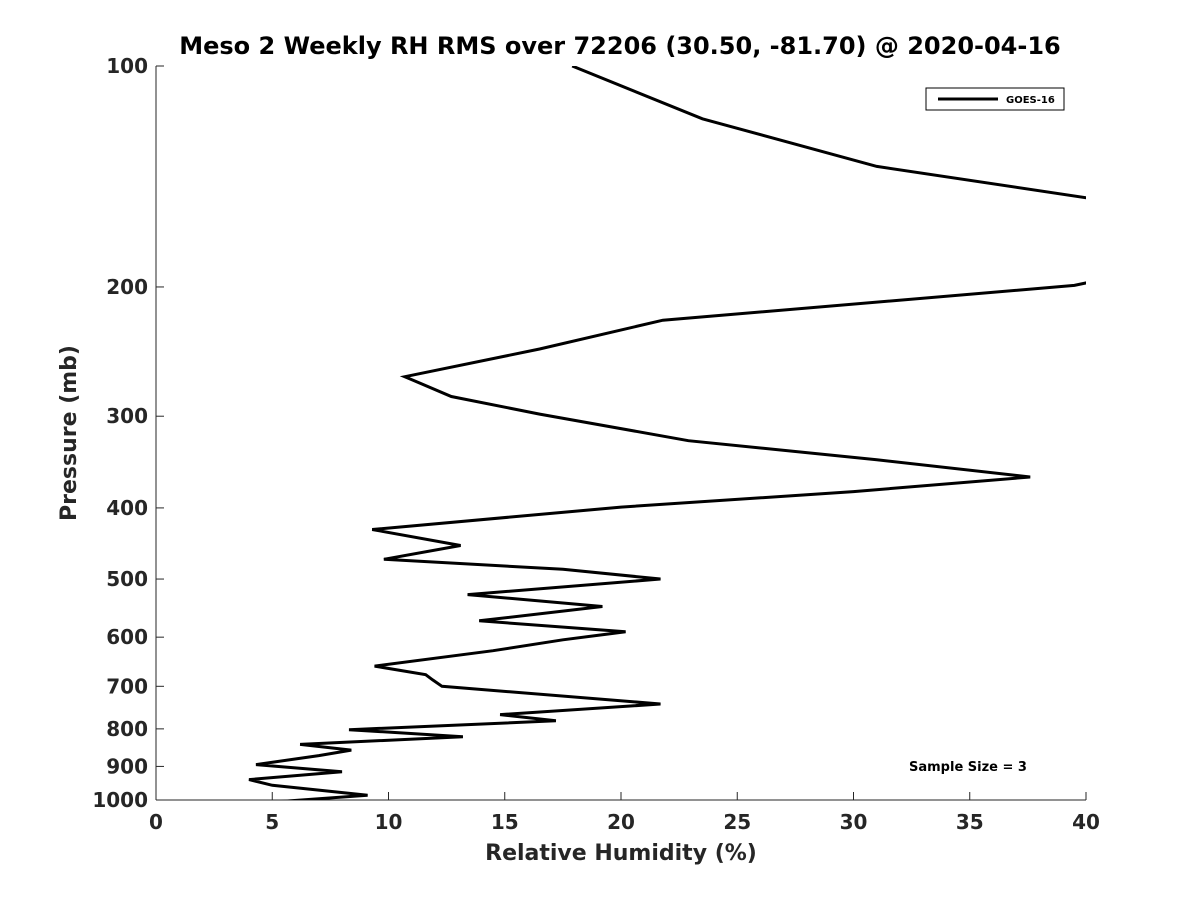 This screenshot has height=900, width=1200. I want to click on y-tick-label: 700, so click(127, 686).